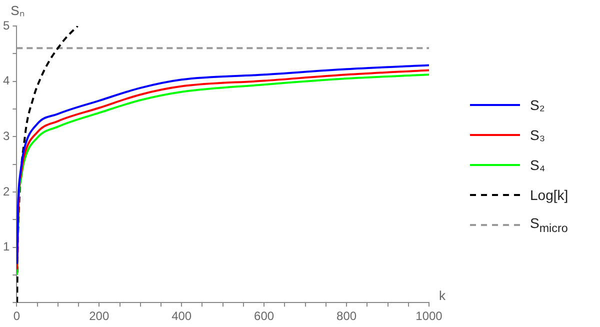 The image size is (600, 327). Describe the element at coordinates (537, 105) in the screenshot. I see `legend-label: S₂` at that location.